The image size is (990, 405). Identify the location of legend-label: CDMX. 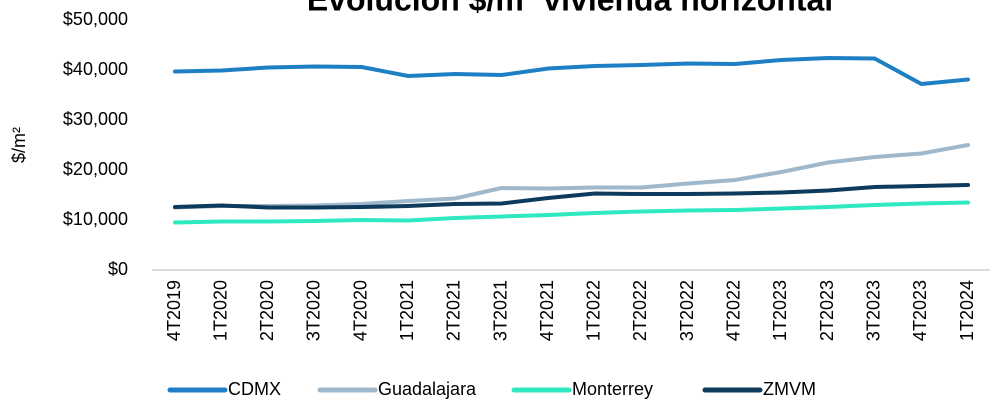
(254, 389).